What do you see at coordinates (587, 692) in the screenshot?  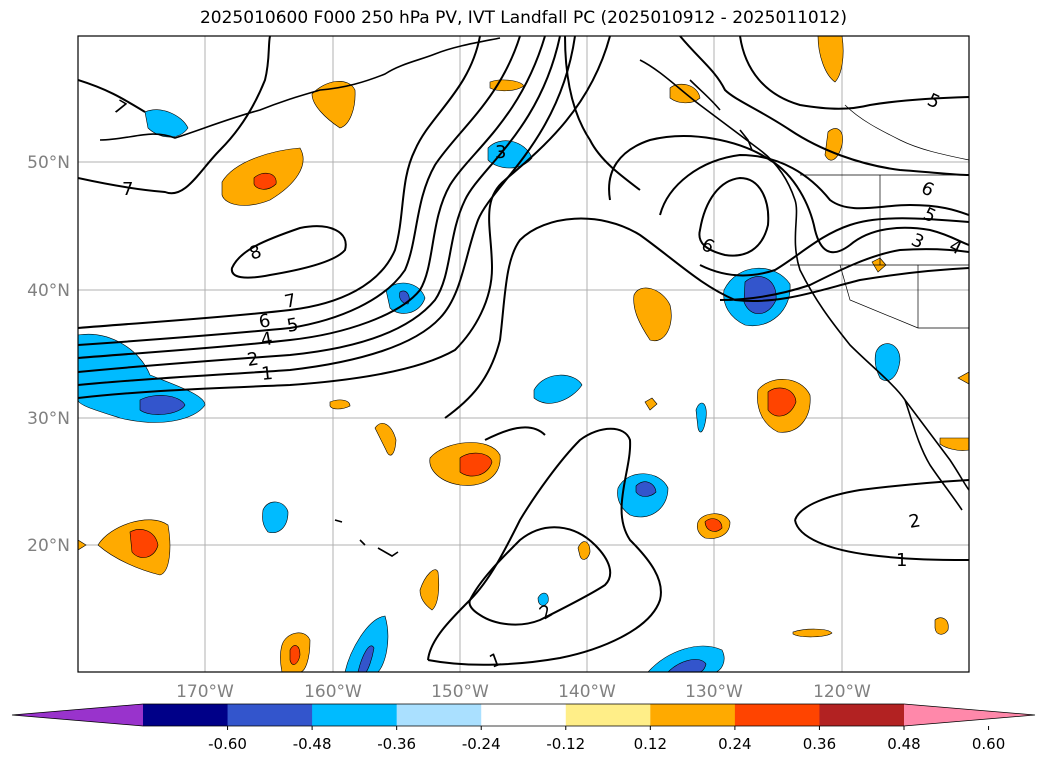 I see `lon-label: 140°W` at bounding box center [587, 692].